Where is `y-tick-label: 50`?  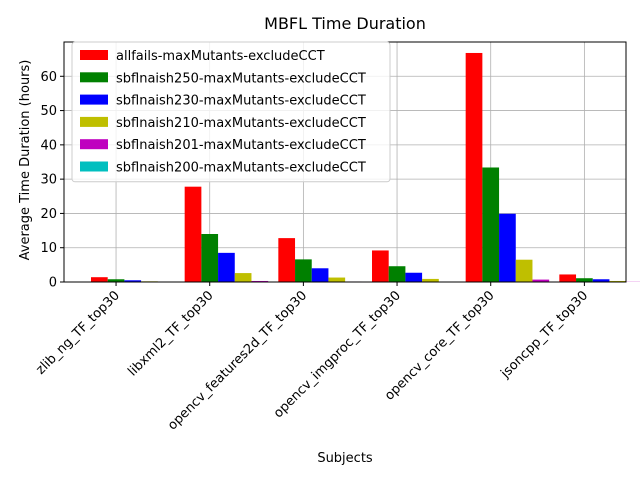 y-tick-label: 50 is located at coordinates (48, 111).